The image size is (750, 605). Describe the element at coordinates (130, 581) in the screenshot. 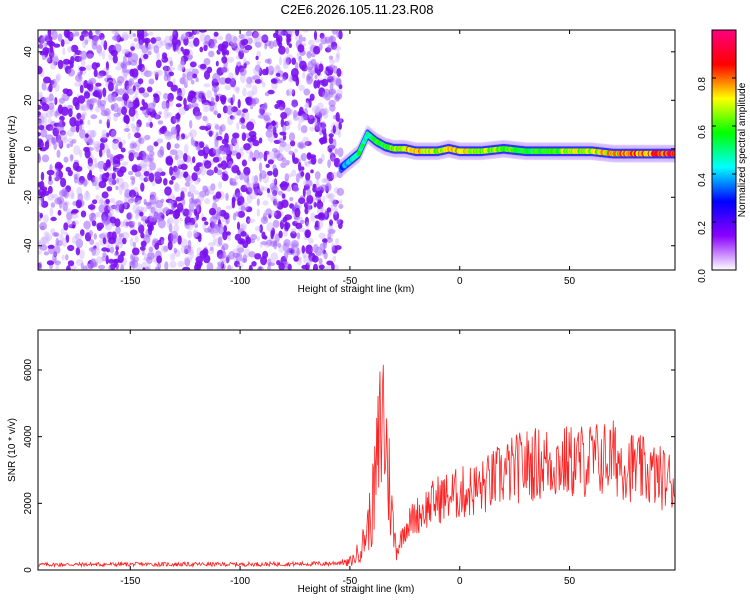

I see `x-tick-label: -150` at that location.